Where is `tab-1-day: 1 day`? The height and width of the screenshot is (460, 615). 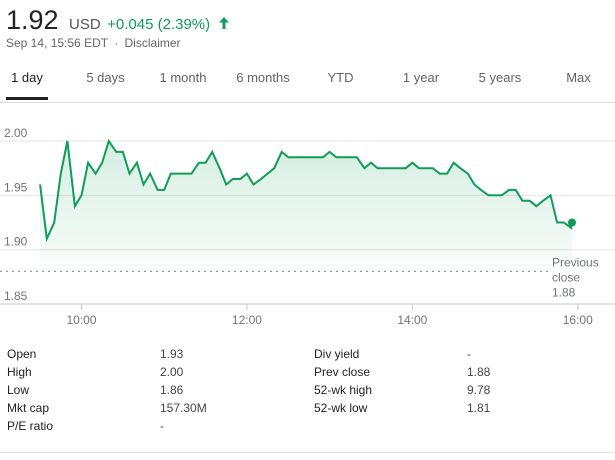
tab-1-day: 1 day is located at coordinates (27, 80).